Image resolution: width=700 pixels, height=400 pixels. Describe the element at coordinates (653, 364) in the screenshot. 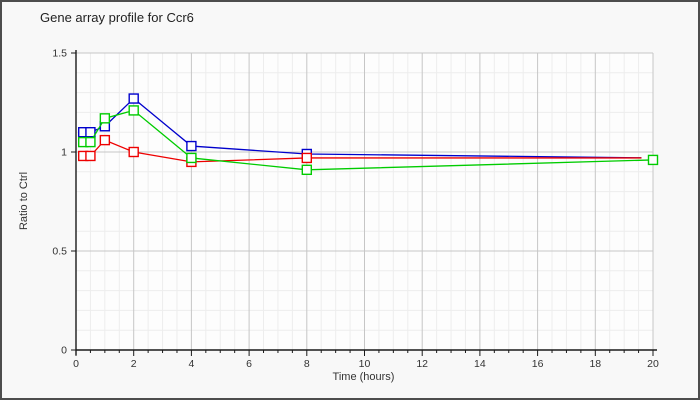

I see `x-tick-label: 20` at that location.